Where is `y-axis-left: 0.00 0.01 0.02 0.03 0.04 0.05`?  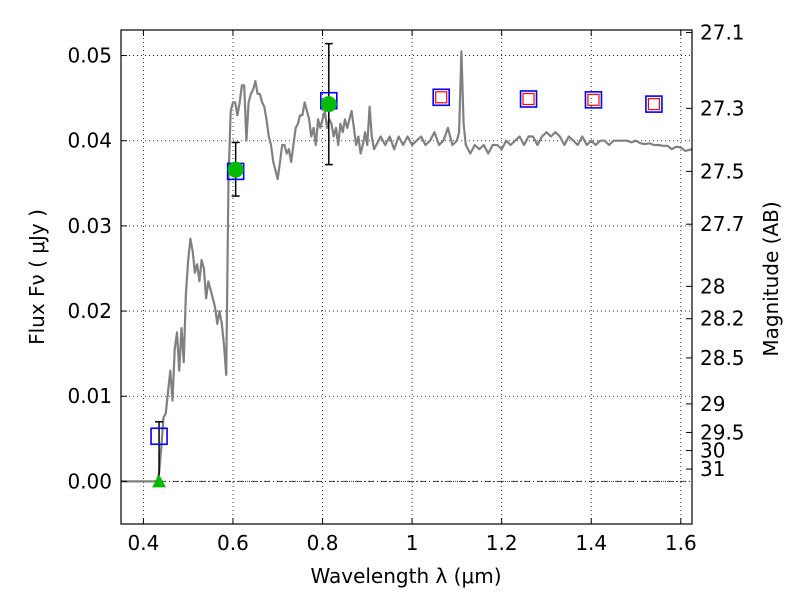 y-axis-left: 0.00 0.01 0.02 0.03 0.04 0.05 is located at coordinates (97, 268).